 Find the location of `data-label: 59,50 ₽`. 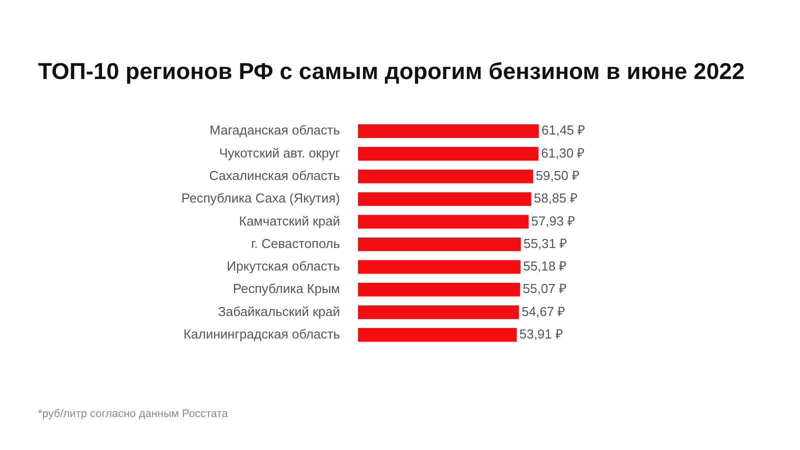

data-label: 59,50 ₽ is located at coordinates (558, 175).